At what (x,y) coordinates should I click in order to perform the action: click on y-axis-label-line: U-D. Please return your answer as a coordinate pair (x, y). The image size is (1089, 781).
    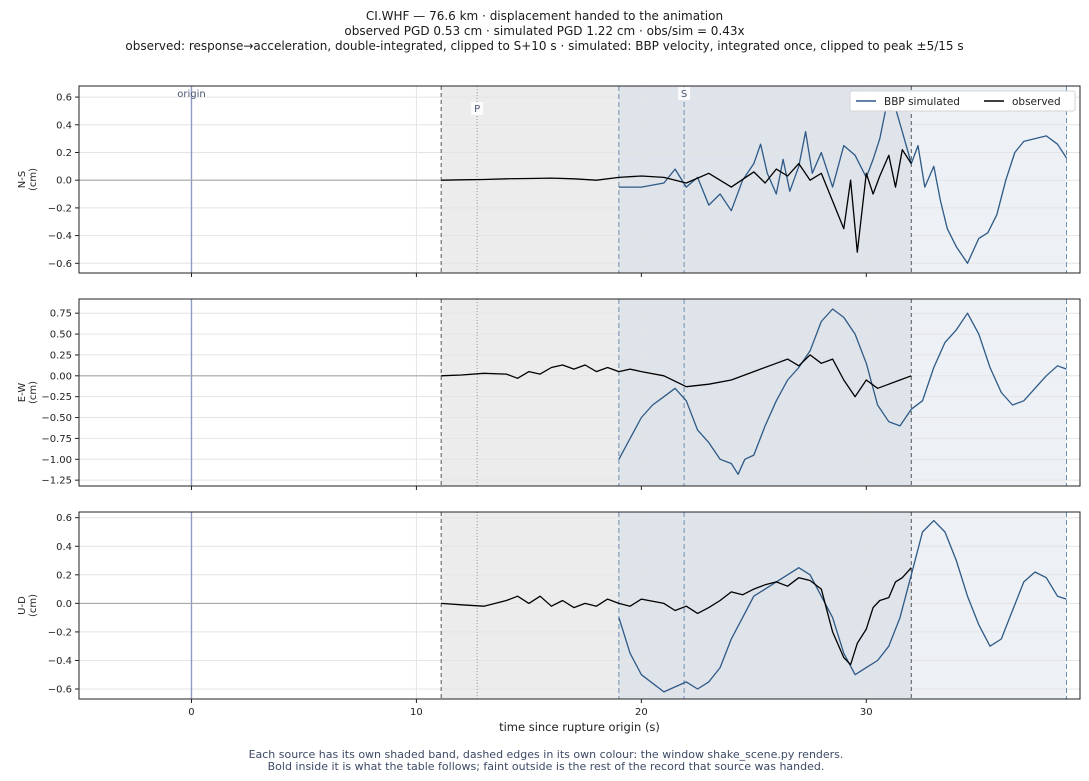
    Looking at the image, I should click on (22, 605).